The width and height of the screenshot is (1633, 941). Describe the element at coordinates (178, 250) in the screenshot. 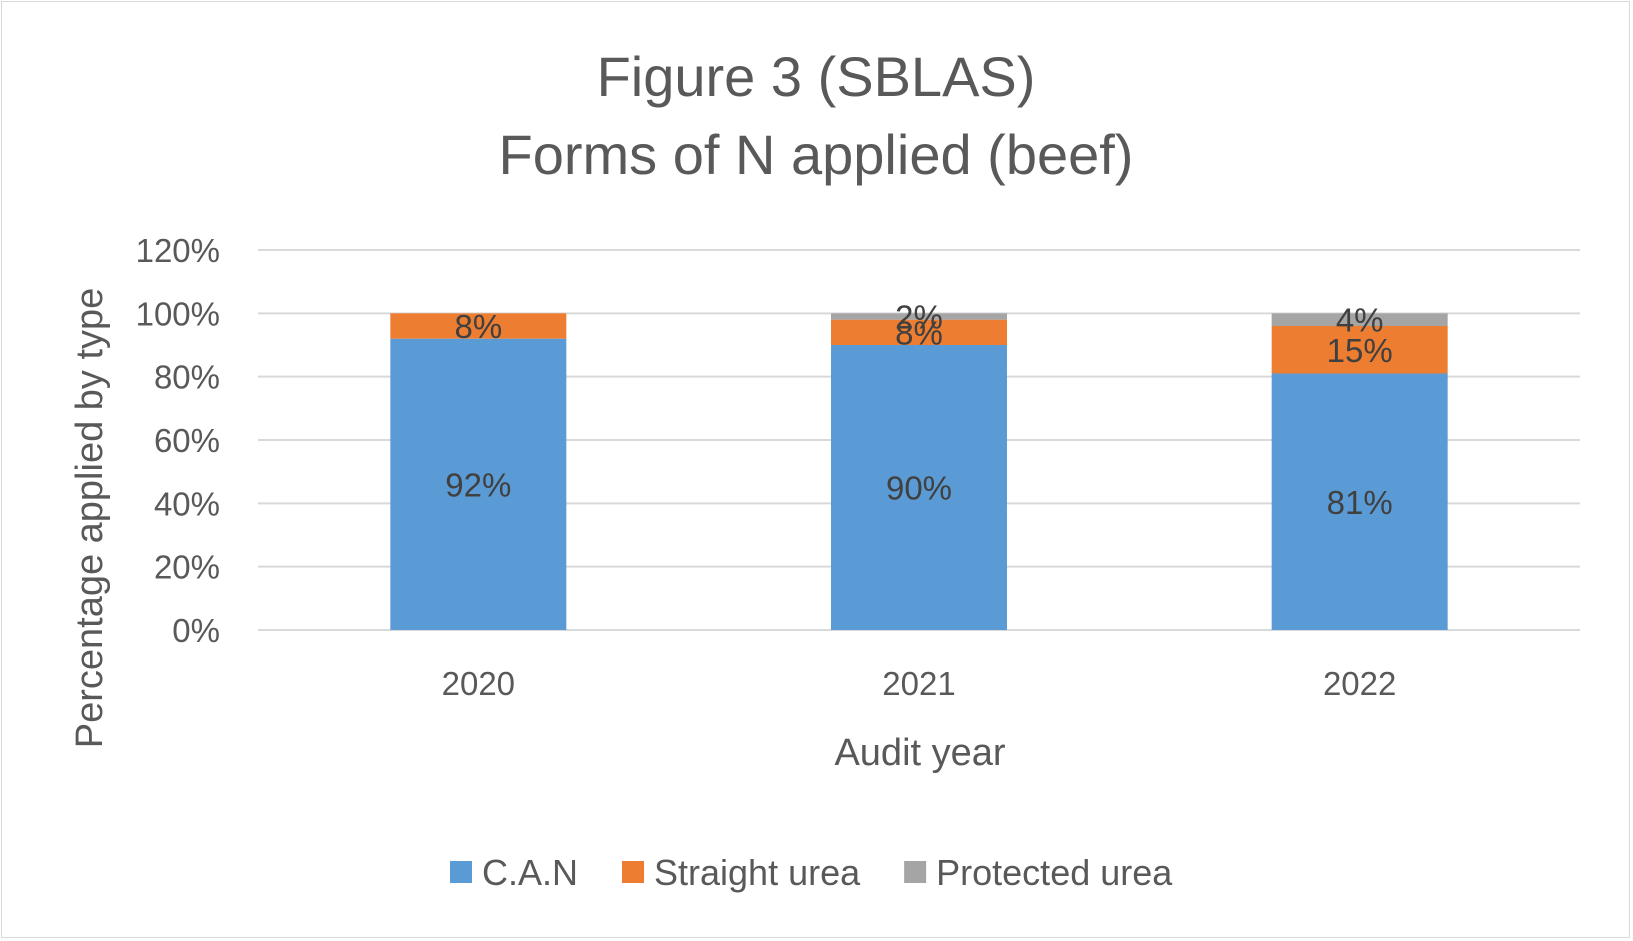

I see `y-tick-label: 120%` at that location.